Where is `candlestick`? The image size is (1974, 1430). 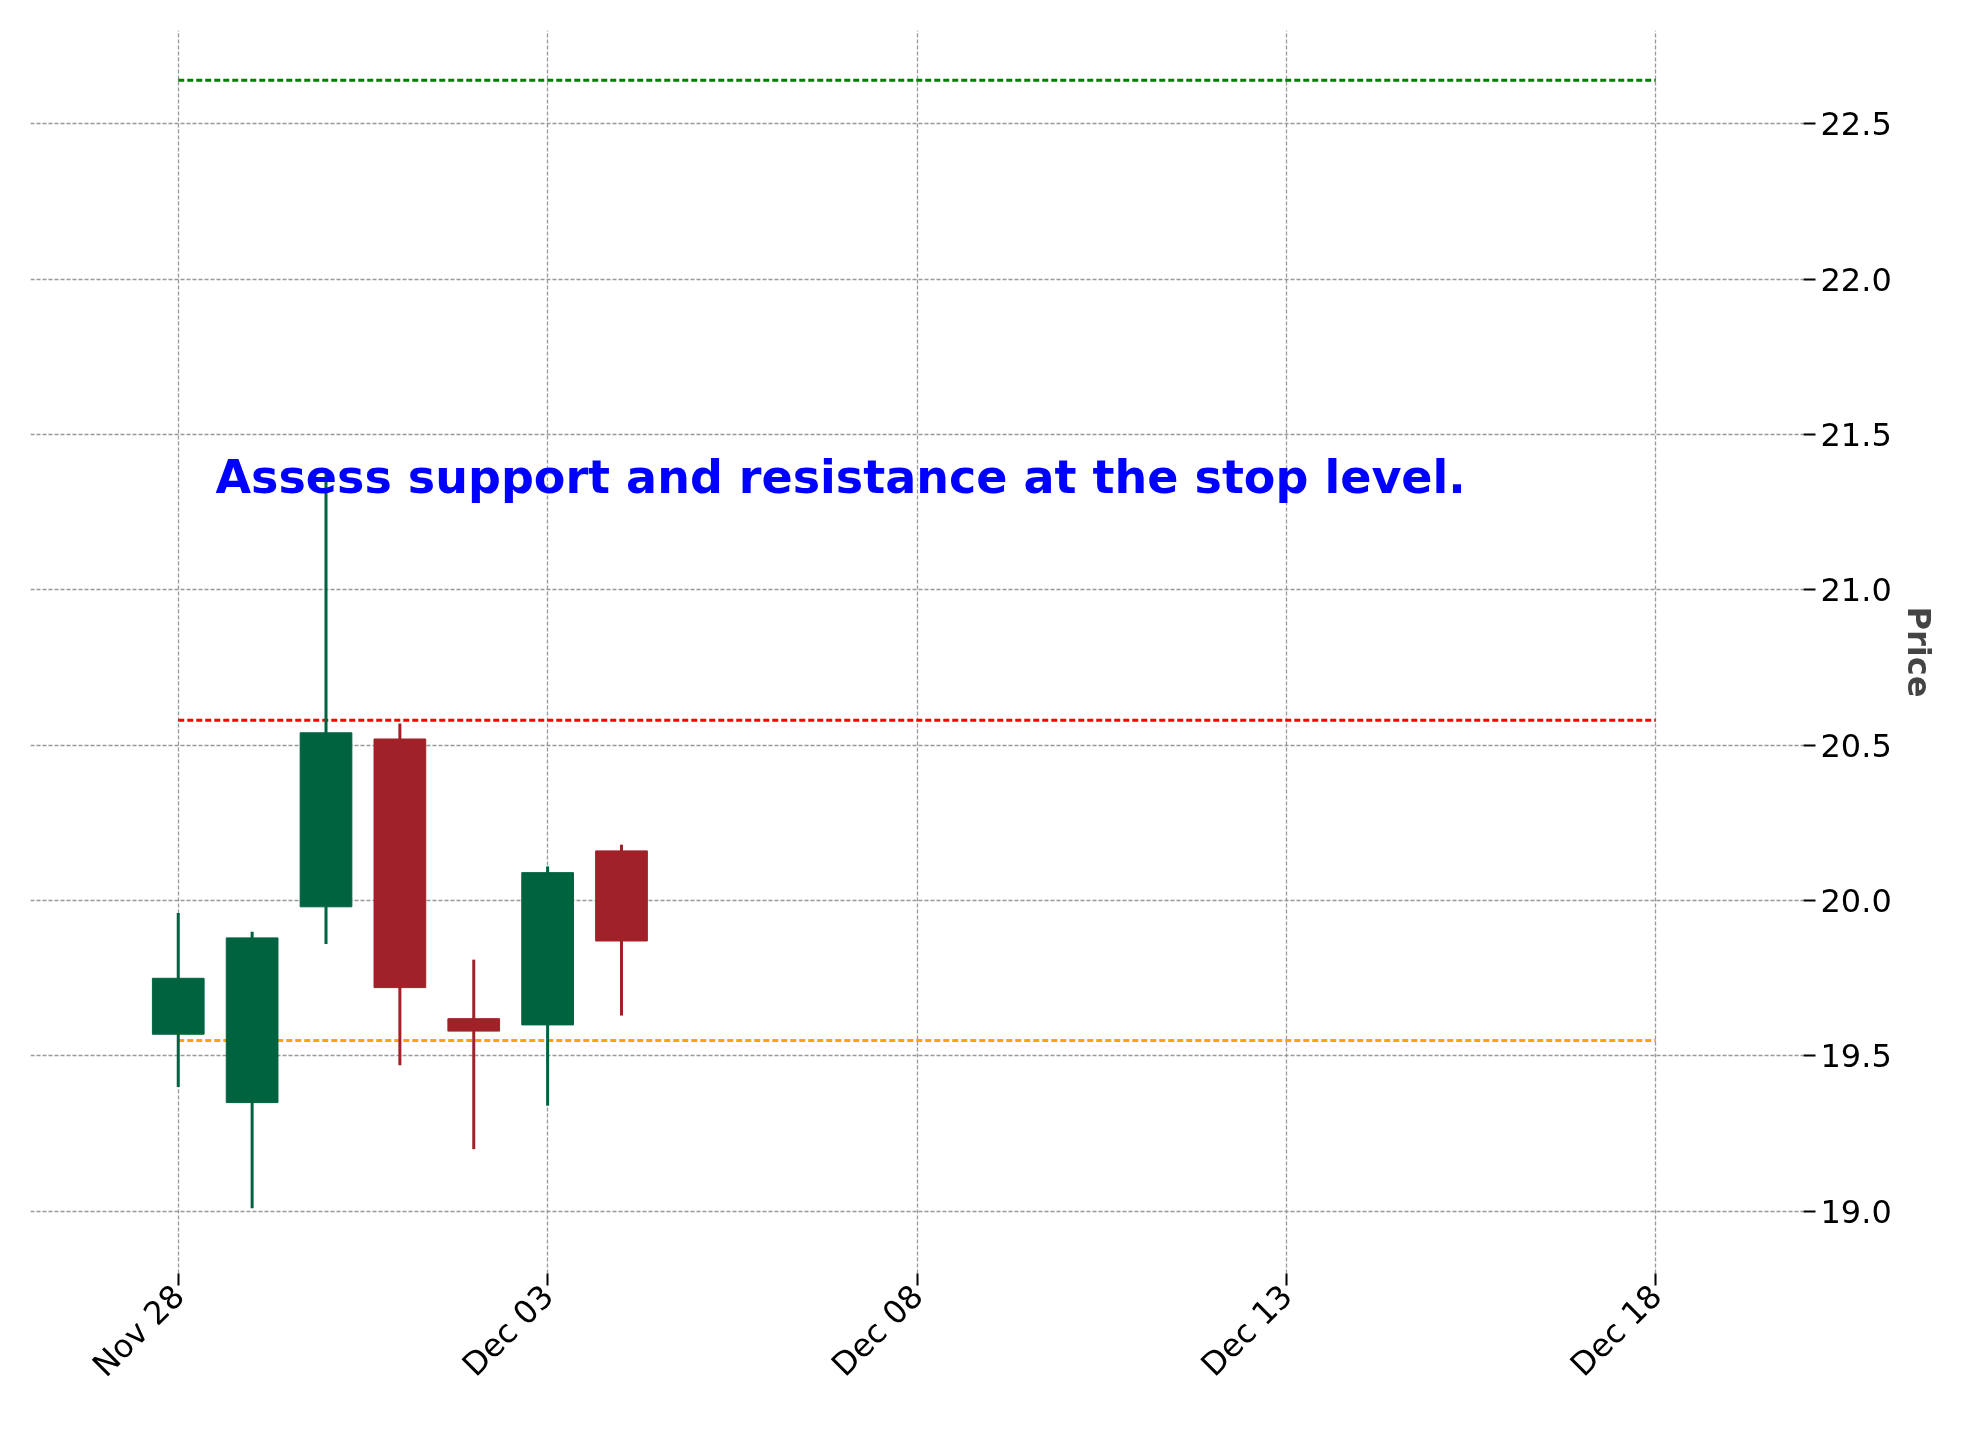
candlestick is located at coordinates (474, 1055).